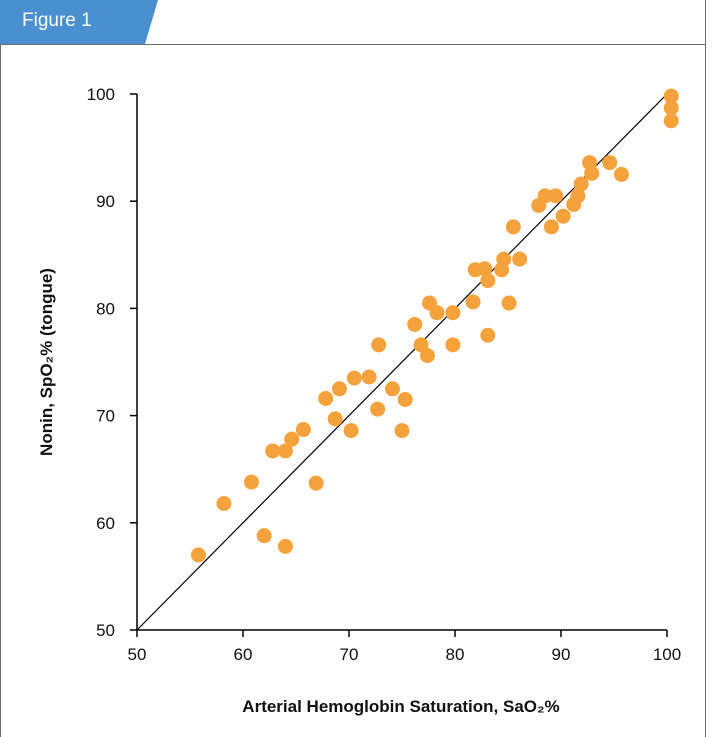  Describe the element at coordinates (101, 94) in the screenshot. I see `y-tick-label: 100` at that location.